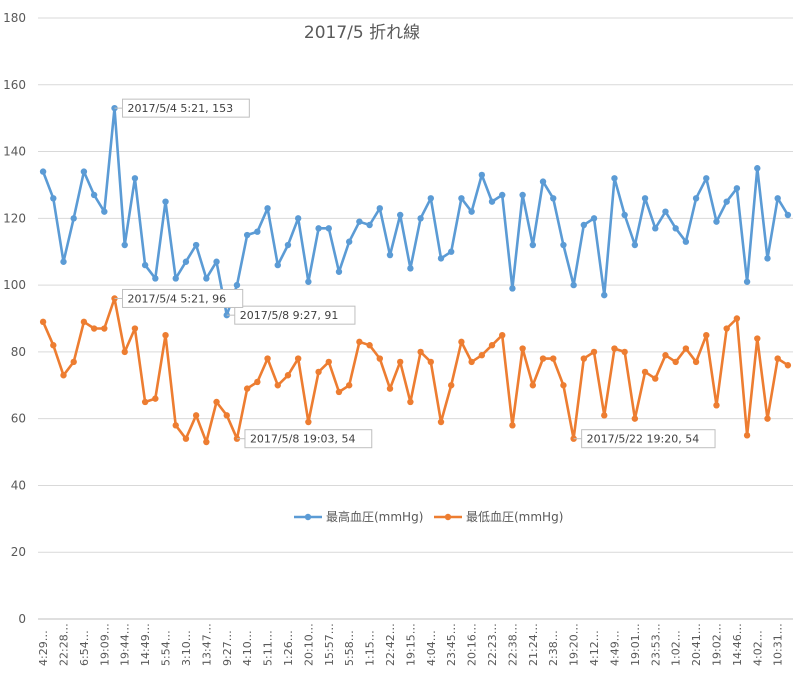 Image resolution: width=798 pixels, height=675 pixels. Describe the element at coordinates (303, 439) in the screenshot. I see `callout-label: 2017/5/8 19:03, 54` at that location.